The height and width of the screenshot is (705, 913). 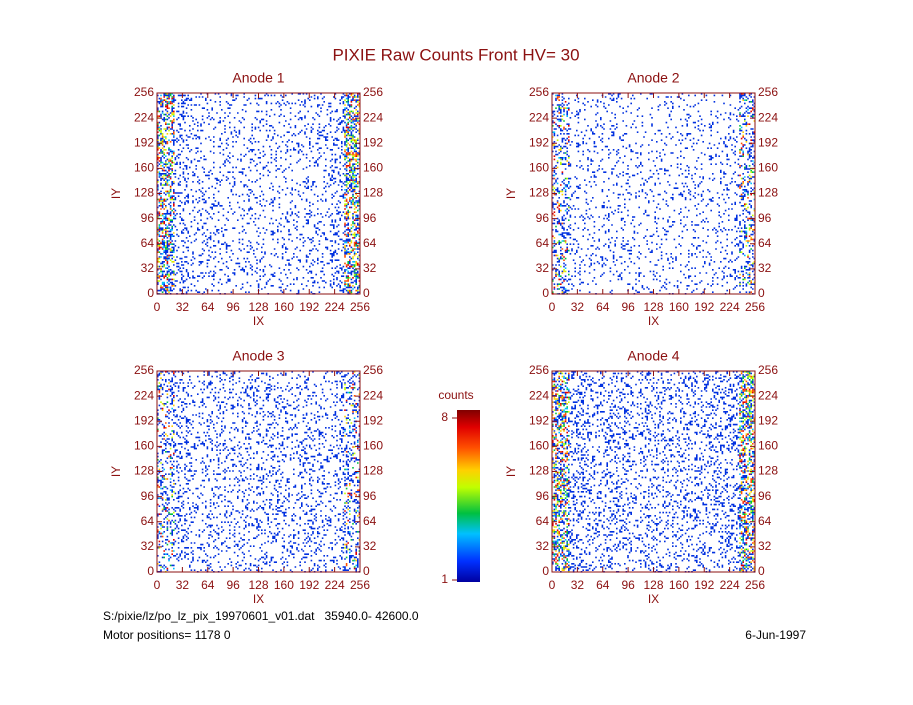 I want to click on colorbar-tick-label: 8, so click(x=444, y=417).